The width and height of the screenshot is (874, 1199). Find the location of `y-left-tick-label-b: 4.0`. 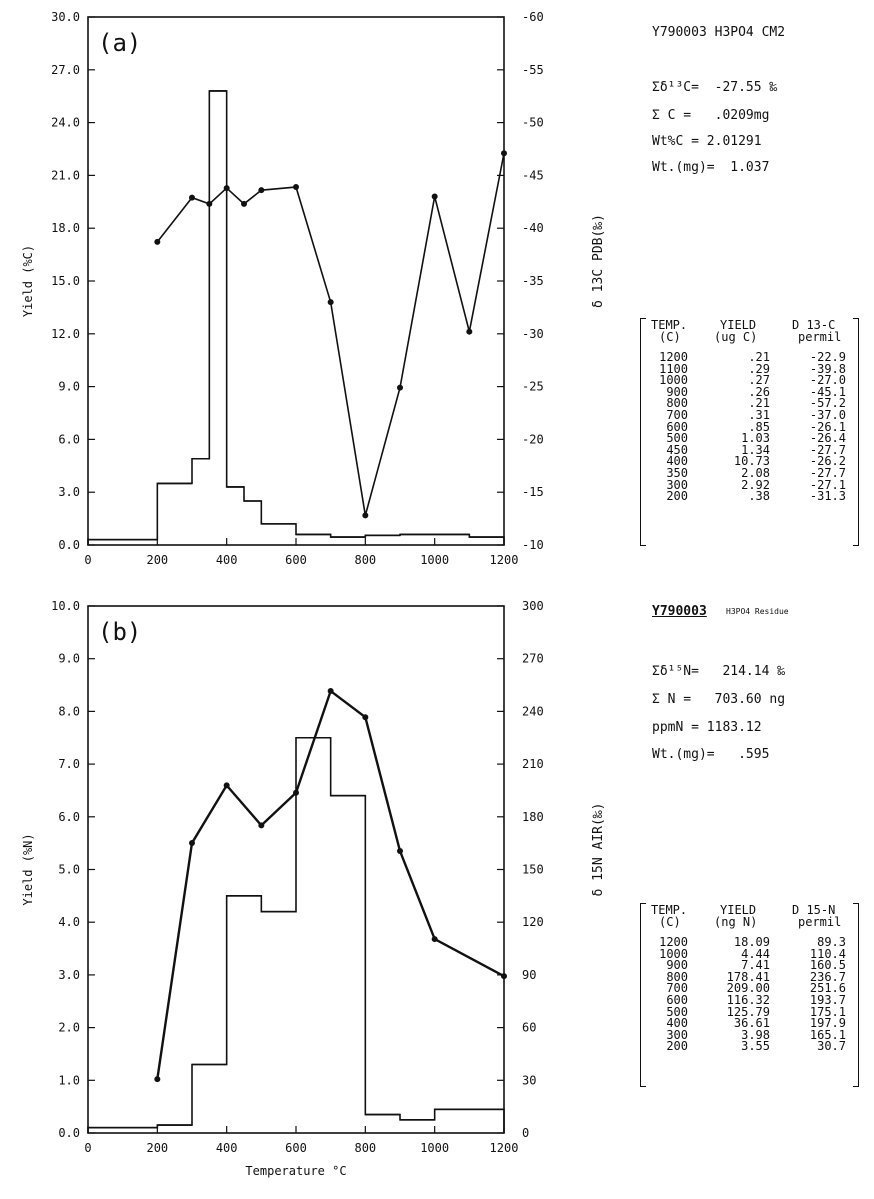

y-left-tick-label-b: 4.0 is located at coordinates (69, 922).